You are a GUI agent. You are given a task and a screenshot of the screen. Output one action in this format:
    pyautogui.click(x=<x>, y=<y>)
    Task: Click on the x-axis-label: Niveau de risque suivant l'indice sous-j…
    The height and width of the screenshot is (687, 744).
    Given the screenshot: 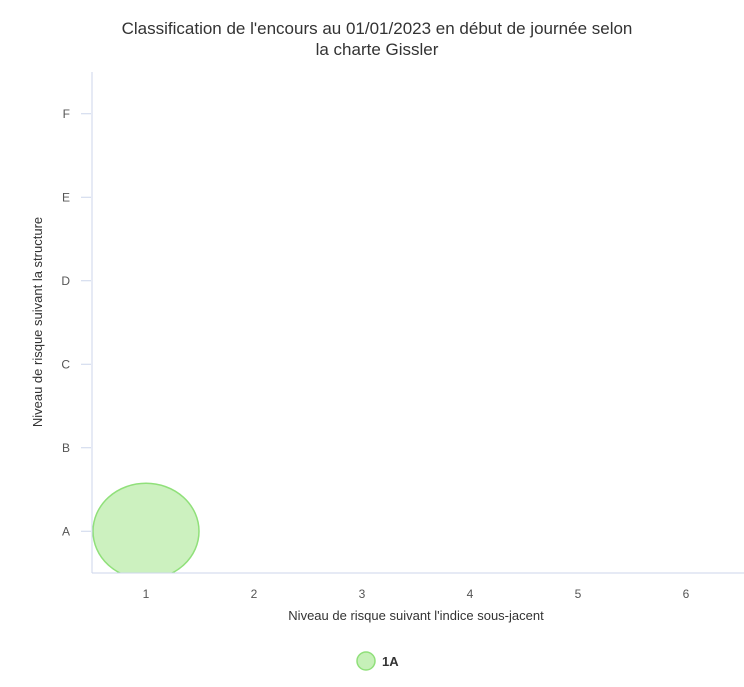 What is the action you would take?
    pyautogui.click(x=416, y=615)
    